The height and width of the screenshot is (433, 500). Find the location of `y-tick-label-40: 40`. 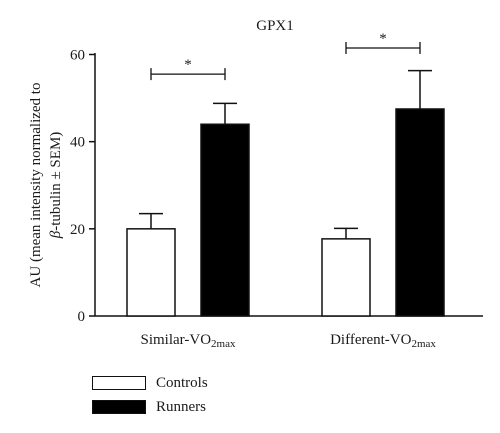

y-tick-label-40: 40 is located at coordinates (77, 143).